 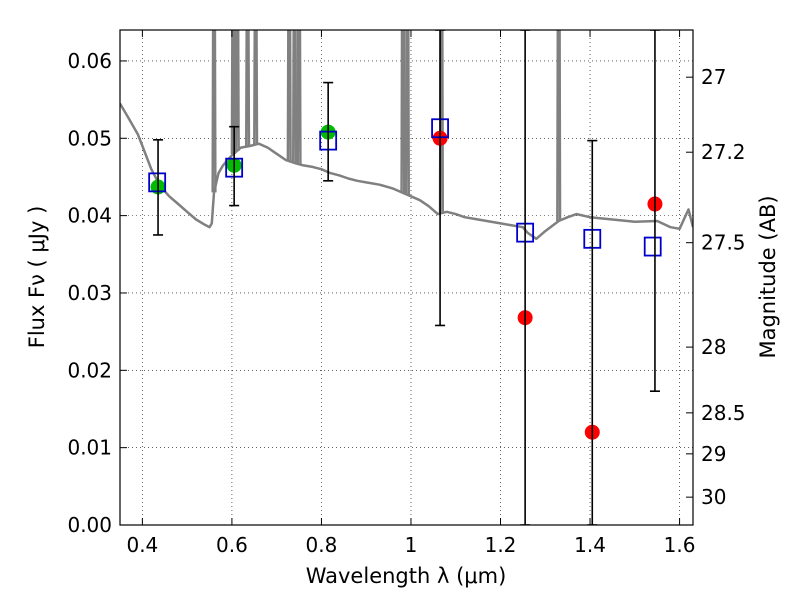 What do you see at coordinates (89, 293) in the screenshot?
I see `y-tick-label: 0.03` at bounding box center [89, 293].